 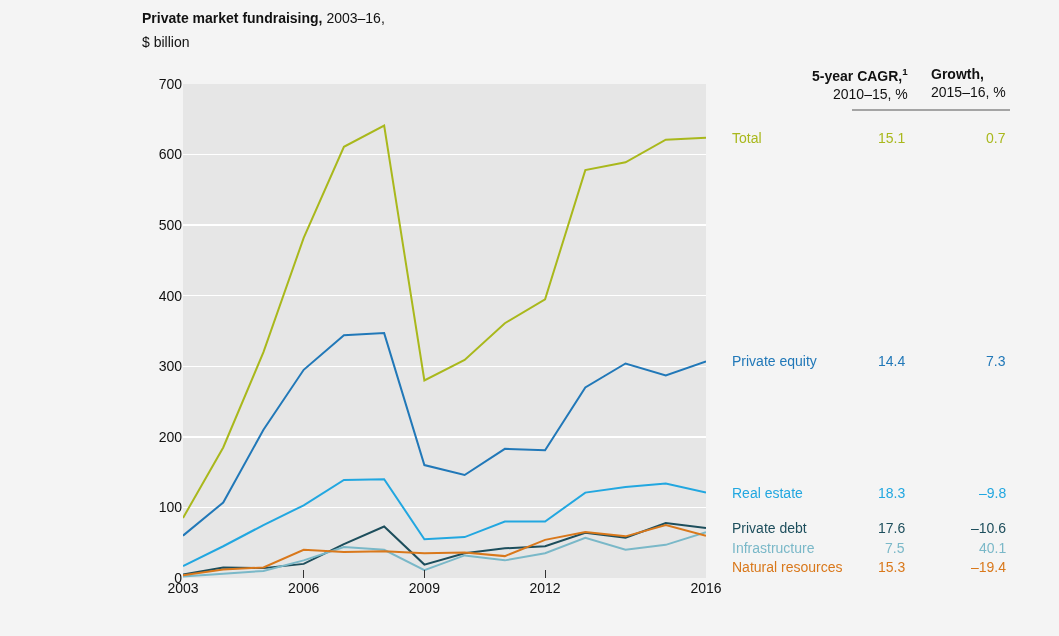 I want to click on text: 15.3, so click(x=892, y=567).